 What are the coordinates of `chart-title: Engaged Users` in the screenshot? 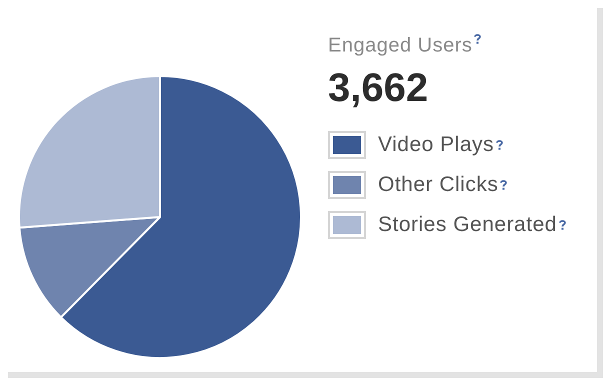 It's located at (400, 45).